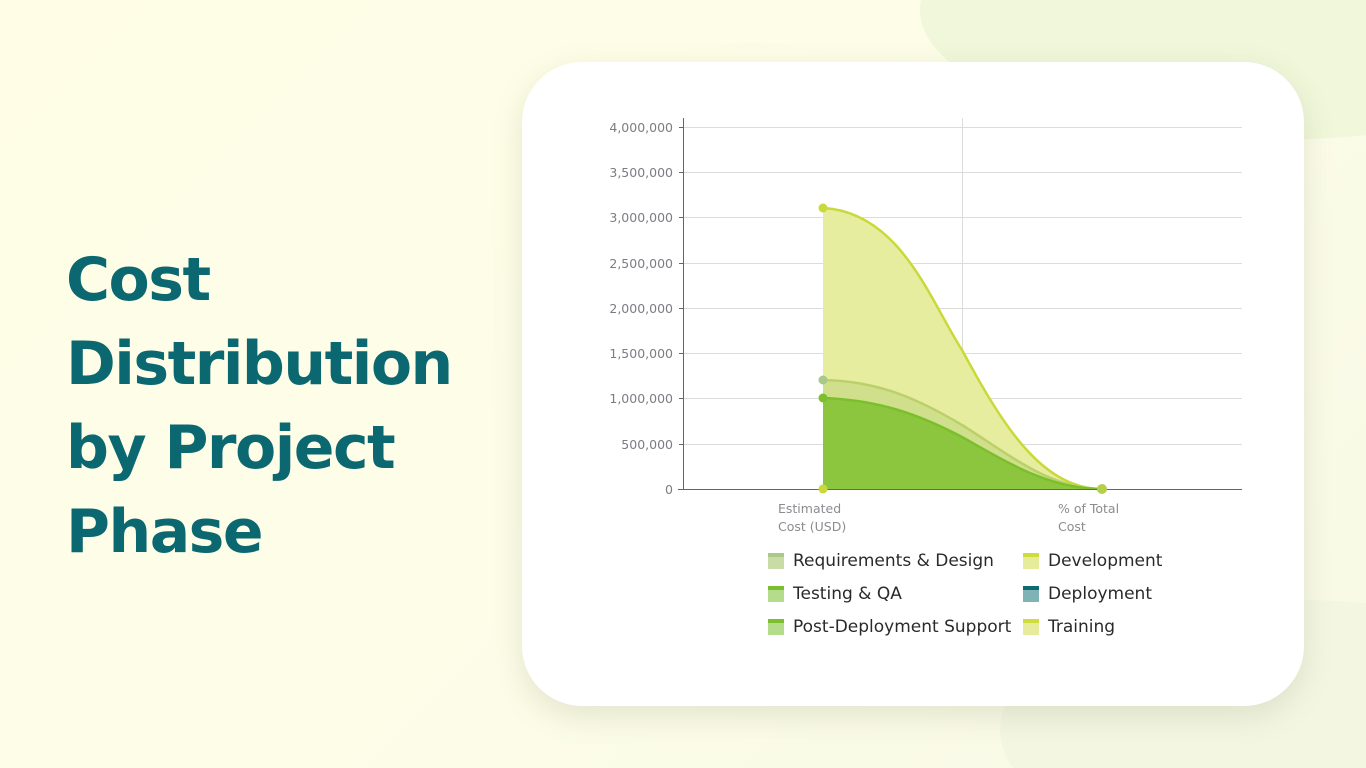 The width and height of the screenshot is (1366, 768). Describe the element at coordinates (641, 263) in the screenshot. I see `svg-text: 2,500,000` at that location.